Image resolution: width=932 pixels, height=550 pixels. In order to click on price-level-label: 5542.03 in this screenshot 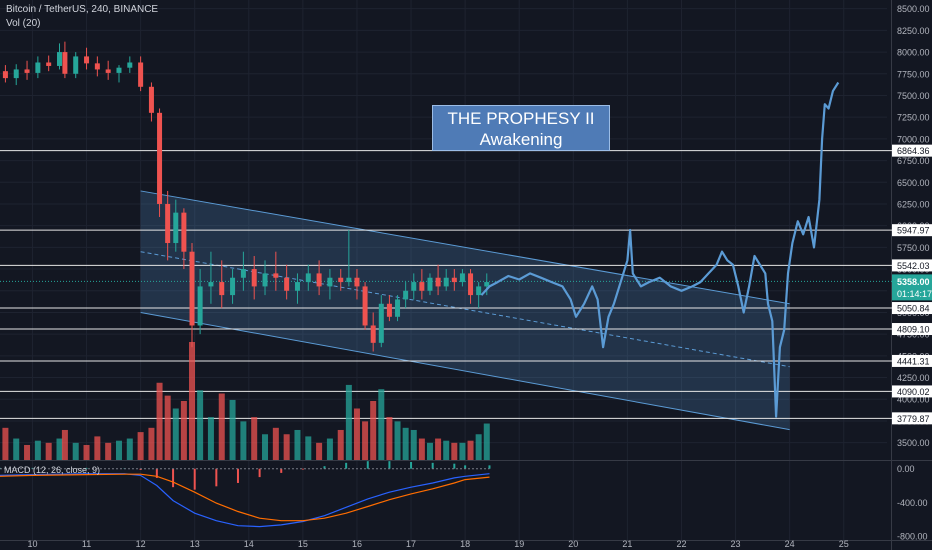, I will do `click(913, 266)`.